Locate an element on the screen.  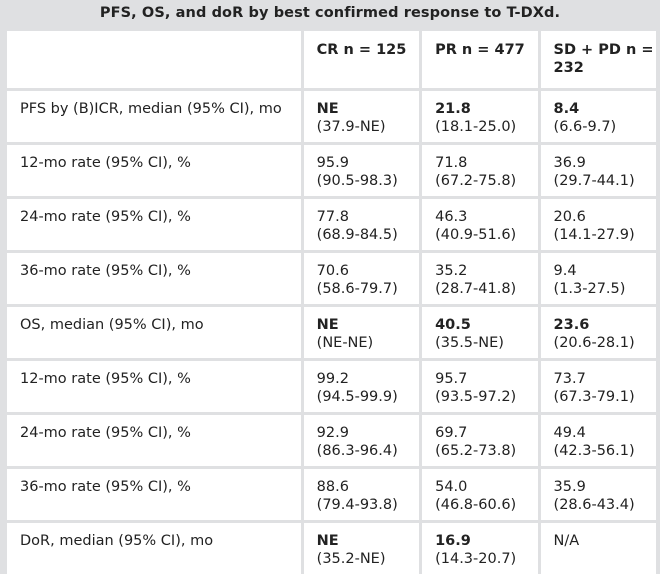
cell-value: 46.3 is located at coordinates (451, 217).